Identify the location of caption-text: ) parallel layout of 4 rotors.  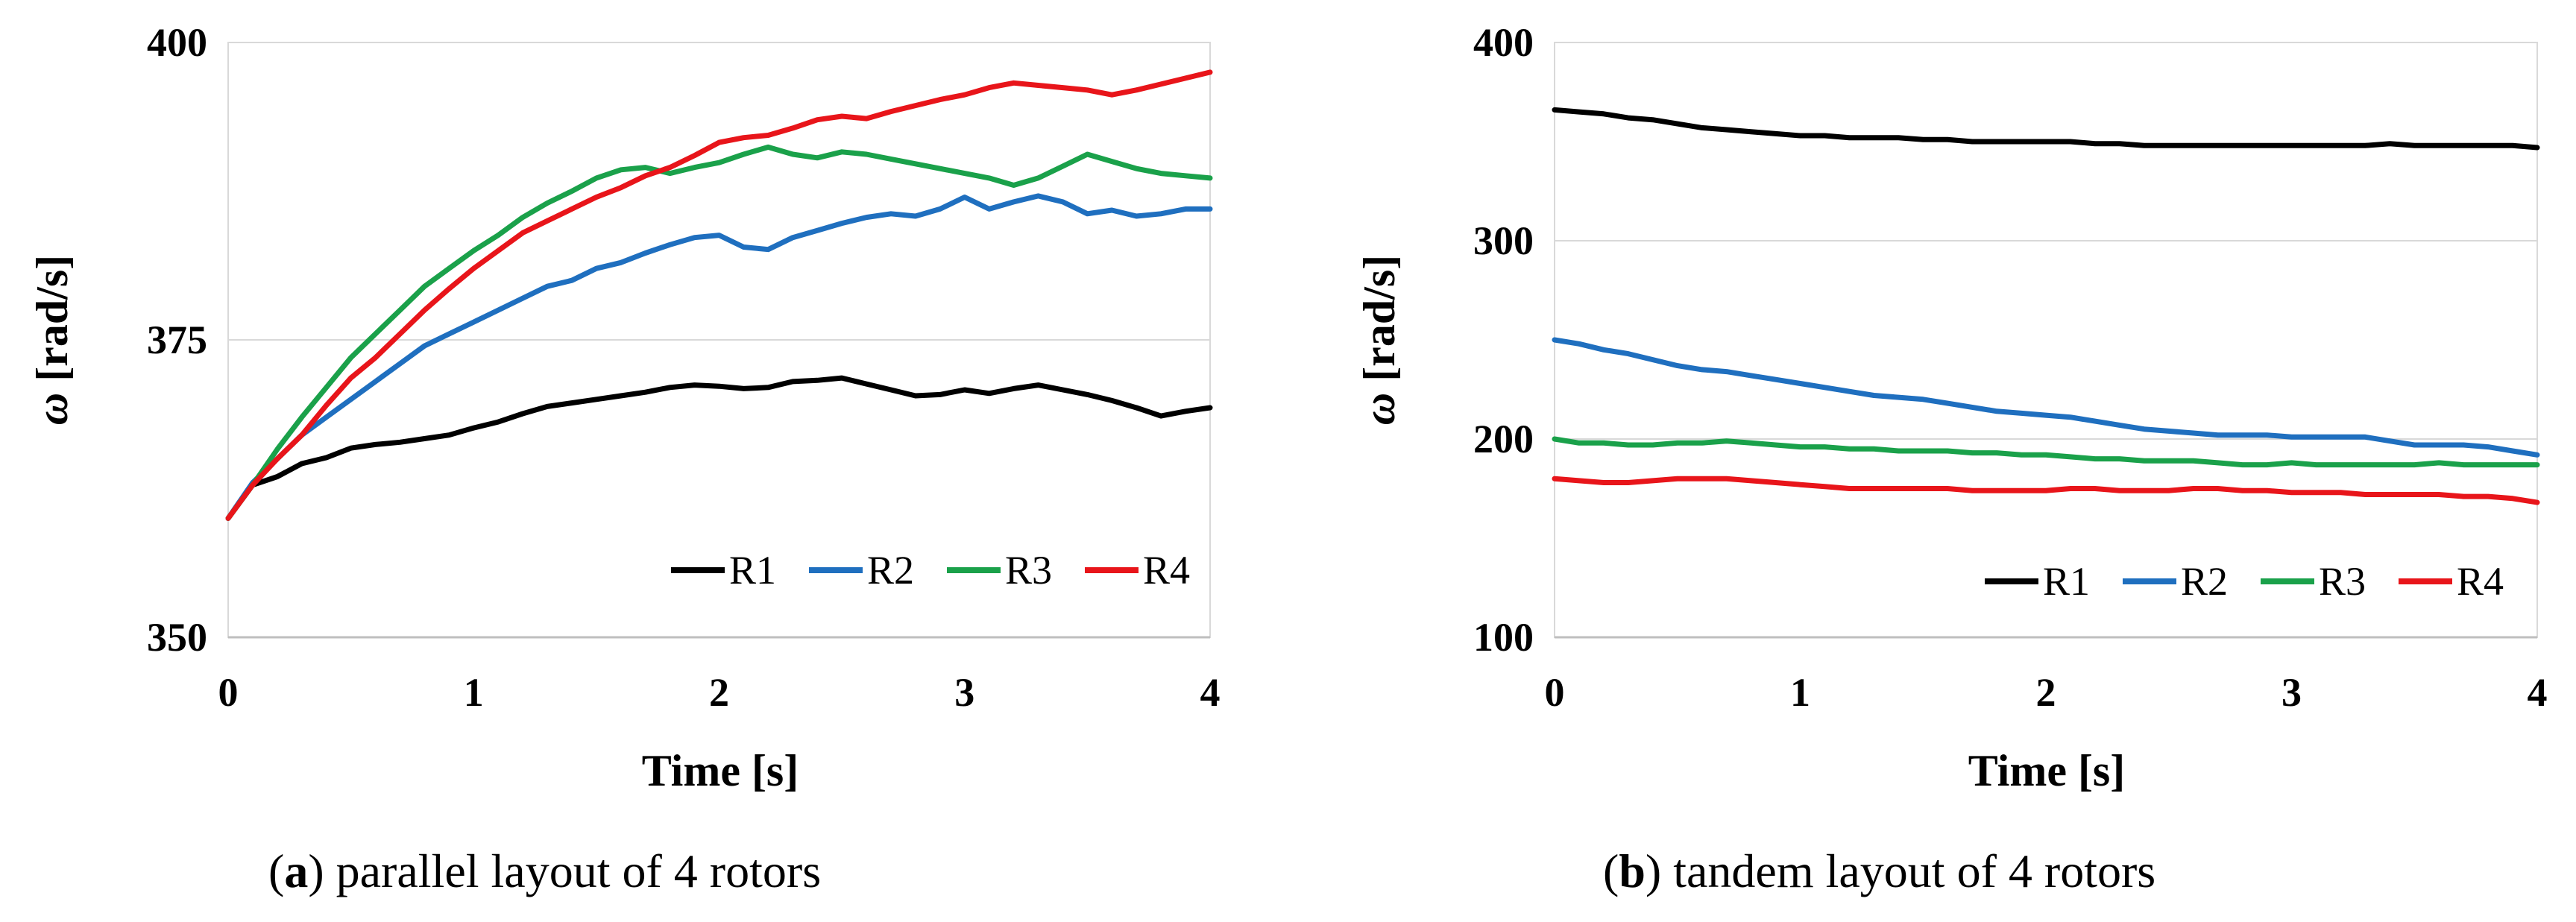
(564, 870).